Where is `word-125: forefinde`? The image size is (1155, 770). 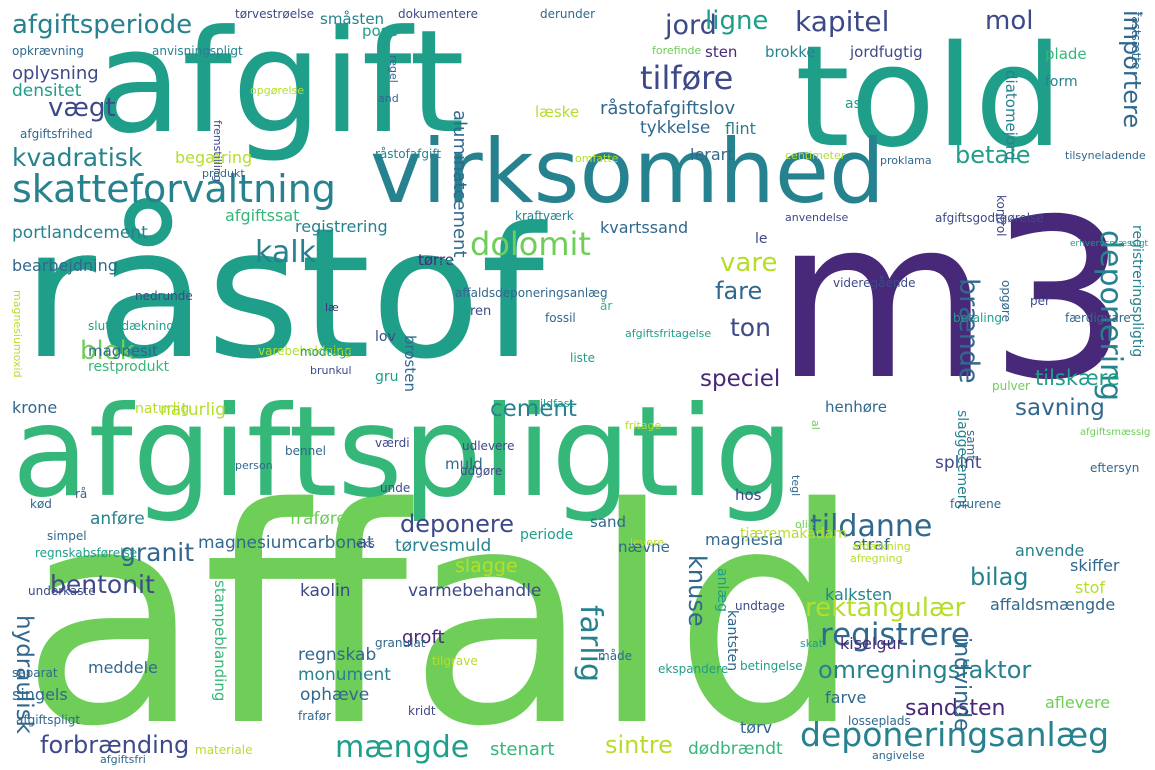
word-125: forefinde is located at coordinates (677, 50).